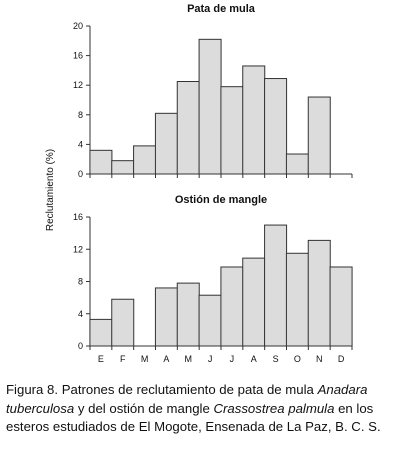  Describe the element at coordinates (78, 26) in the screenshot. I see `y-tick-label: 20` at that location.